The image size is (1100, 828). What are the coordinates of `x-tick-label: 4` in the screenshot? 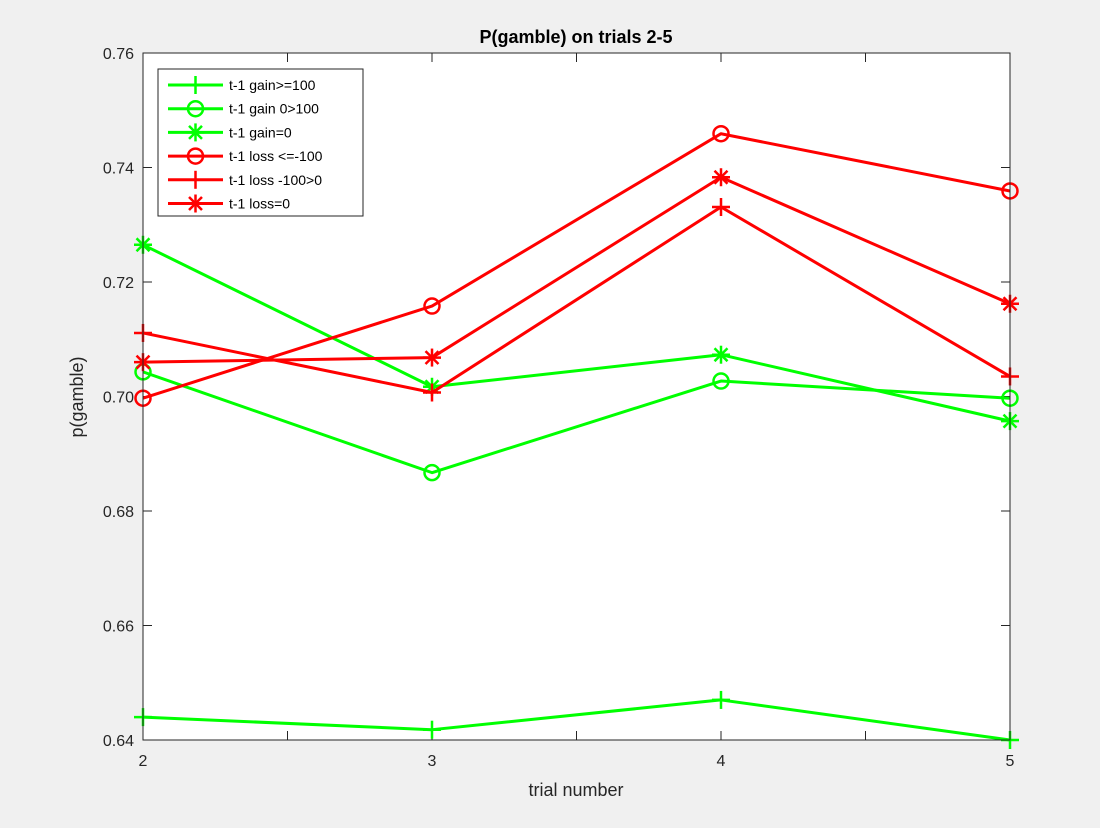 It's located at (721, 761).